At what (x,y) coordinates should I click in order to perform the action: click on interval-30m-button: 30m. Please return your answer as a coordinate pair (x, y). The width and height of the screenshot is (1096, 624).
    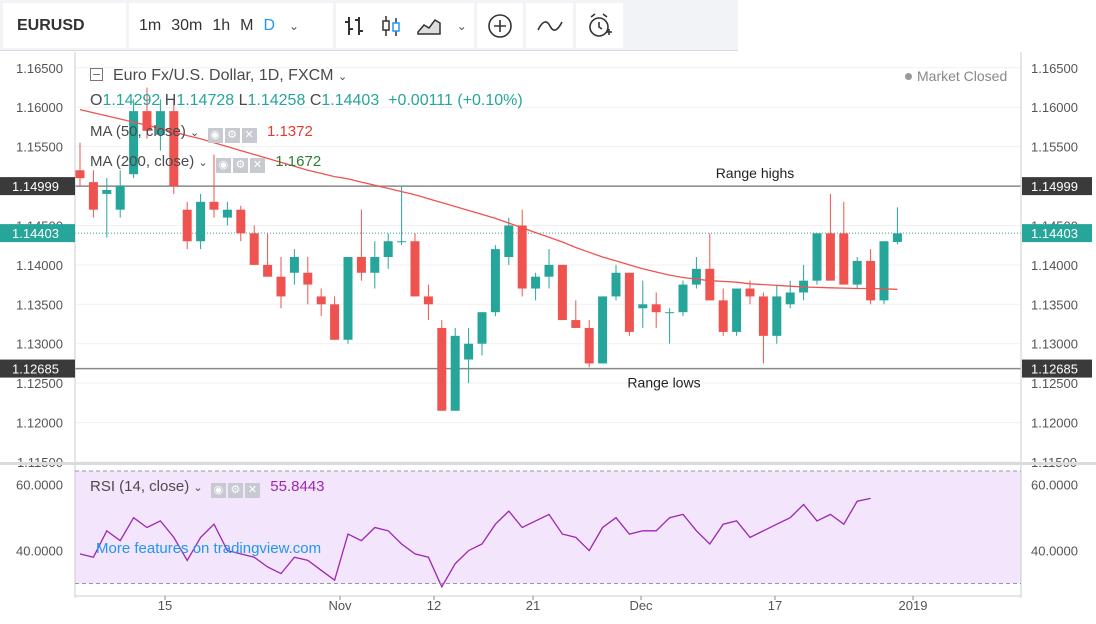
    Looking at the image, I should click on (187, 25).